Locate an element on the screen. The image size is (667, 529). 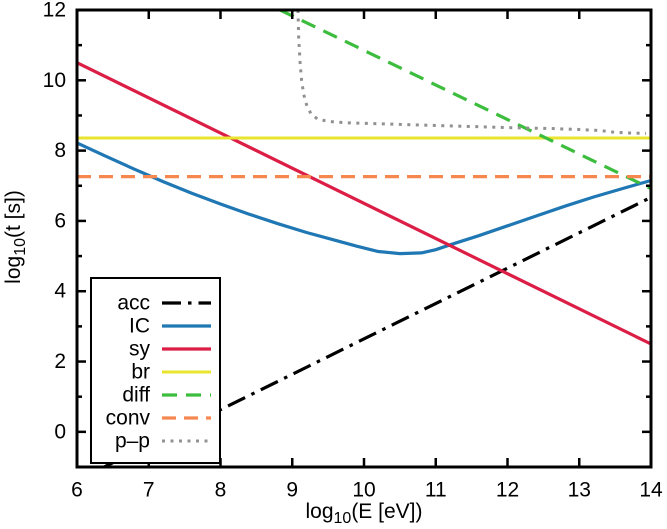
x-axis-label: log10(E [eV]) is located at coordinates (364, 514).